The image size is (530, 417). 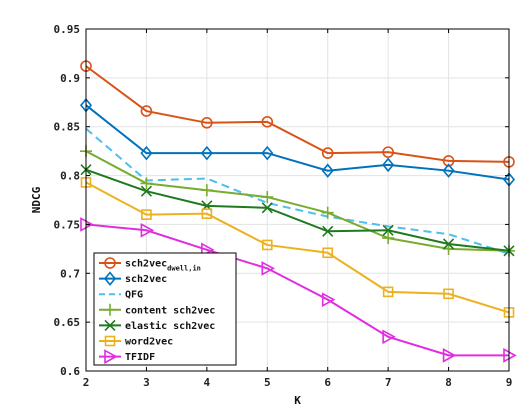 I want to click on legend-label: TFIDF, so click(x=140, y=357).